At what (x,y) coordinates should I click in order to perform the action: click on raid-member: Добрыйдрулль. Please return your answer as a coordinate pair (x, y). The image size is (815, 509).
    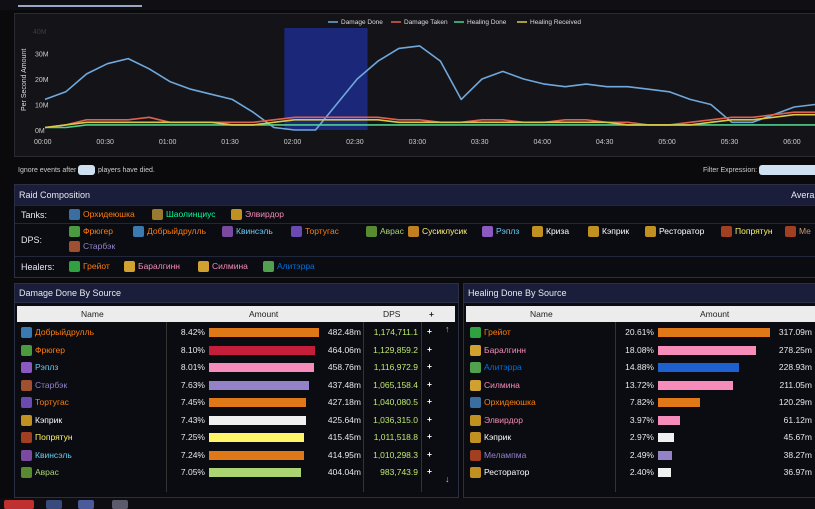
    Looking at the image, I should click on (170, 232).